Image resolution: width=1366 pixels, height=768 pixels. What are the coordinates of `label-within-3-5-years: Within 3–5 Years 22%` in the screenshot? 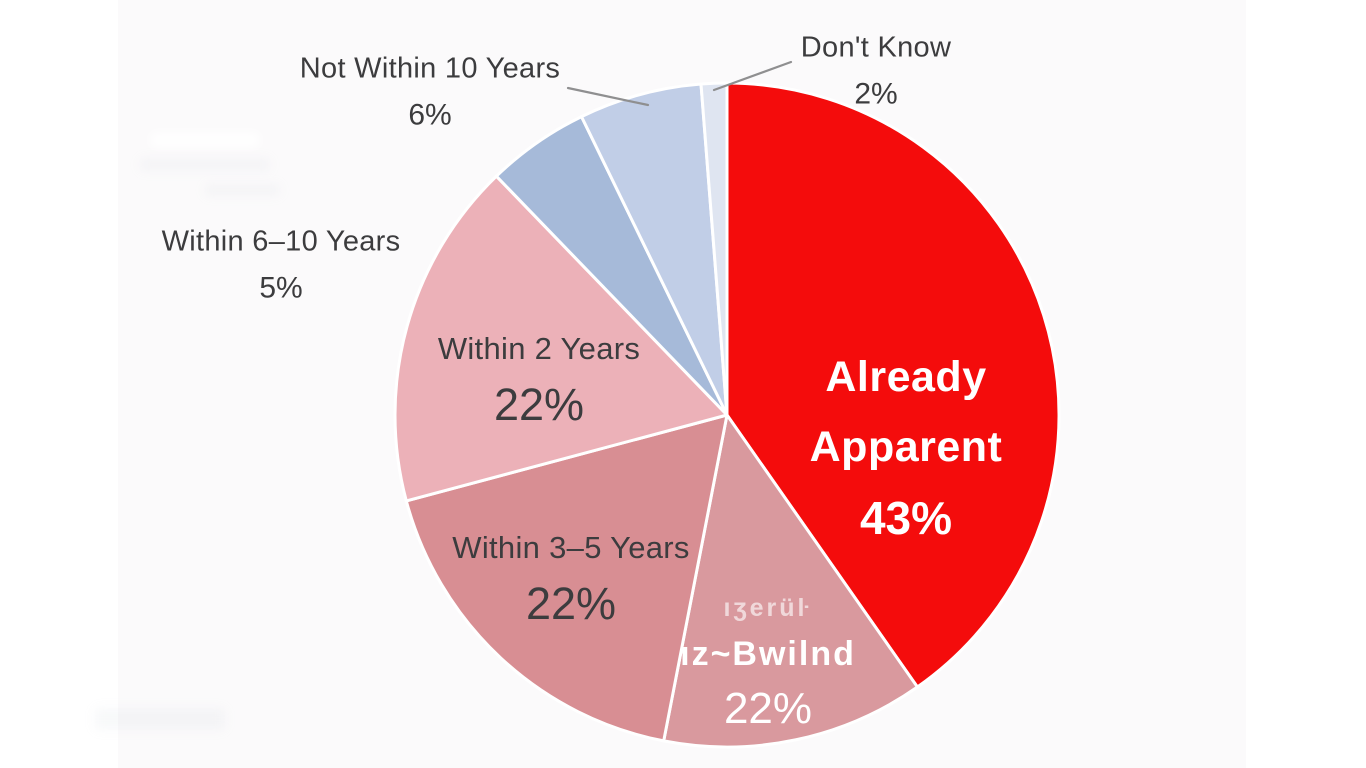 It's located at (570, 578).